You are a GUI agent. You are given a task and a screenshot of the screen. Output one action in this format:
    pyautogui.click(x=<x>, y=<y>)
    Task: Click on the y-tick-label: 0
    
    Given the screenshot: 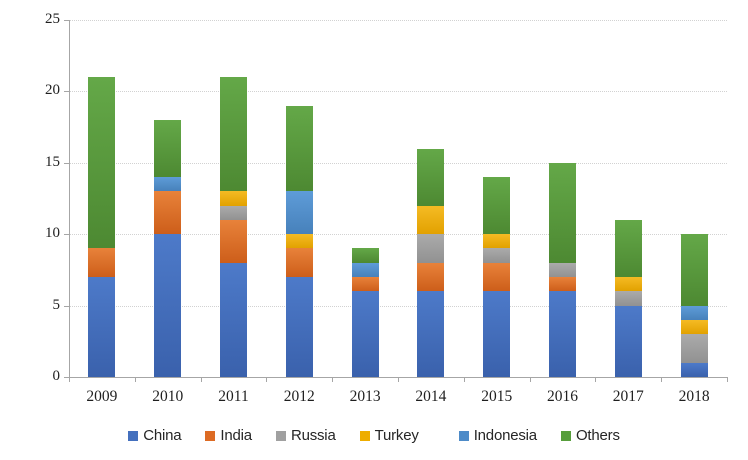 What is the action you would take?
    pyautogui.click(x=56, y=376)
    